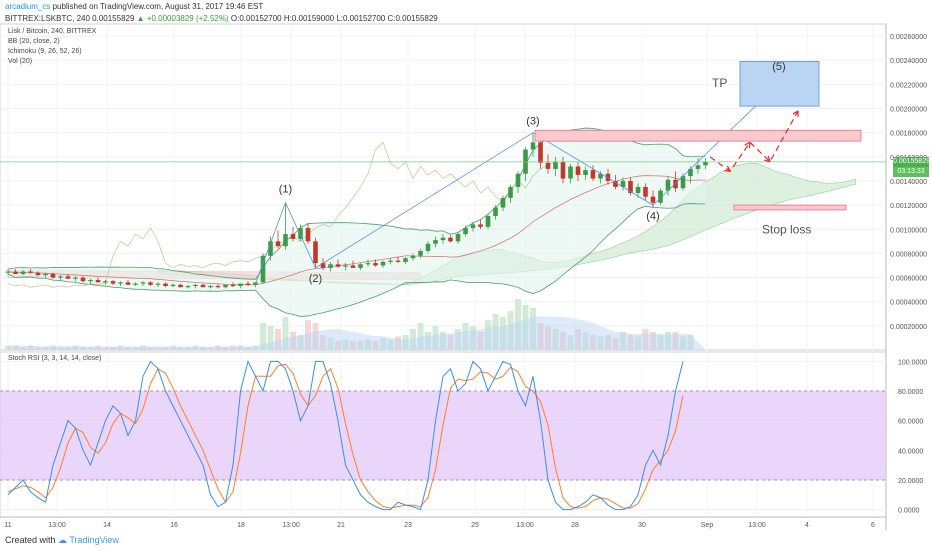 This screenshot has height=550, width=932. What do you see at coordinates (28, 6) in the screenshot?
I see `author-link: arcadium_cs` at bounding box center [28, 6].